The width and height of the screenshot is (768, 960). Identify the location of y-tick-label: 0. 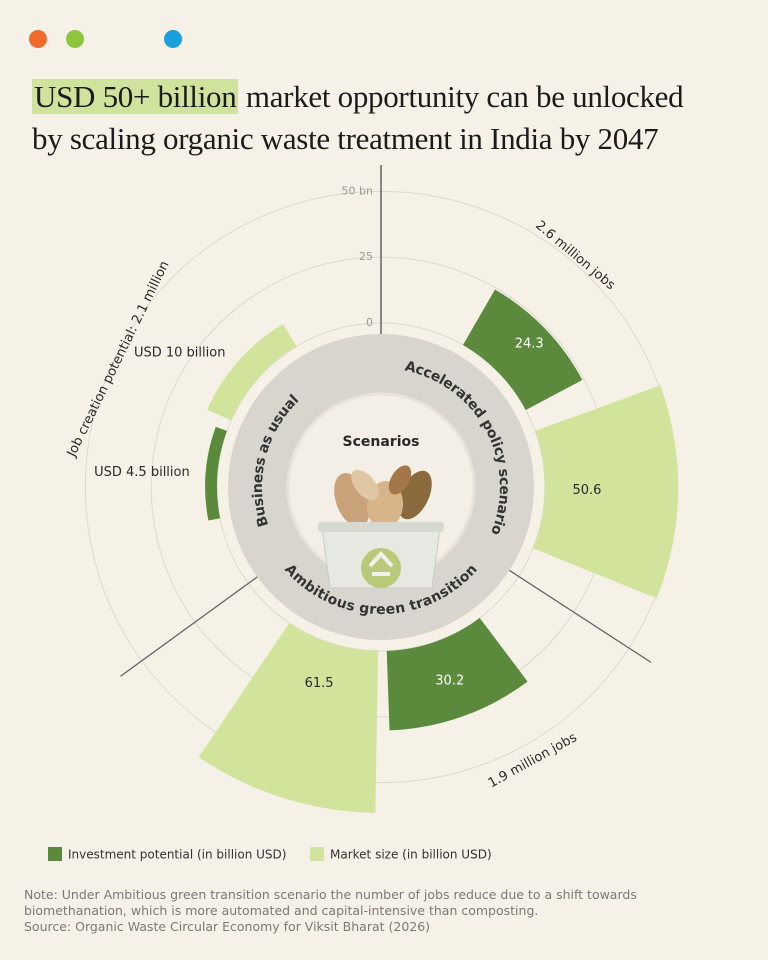
(369, 322).